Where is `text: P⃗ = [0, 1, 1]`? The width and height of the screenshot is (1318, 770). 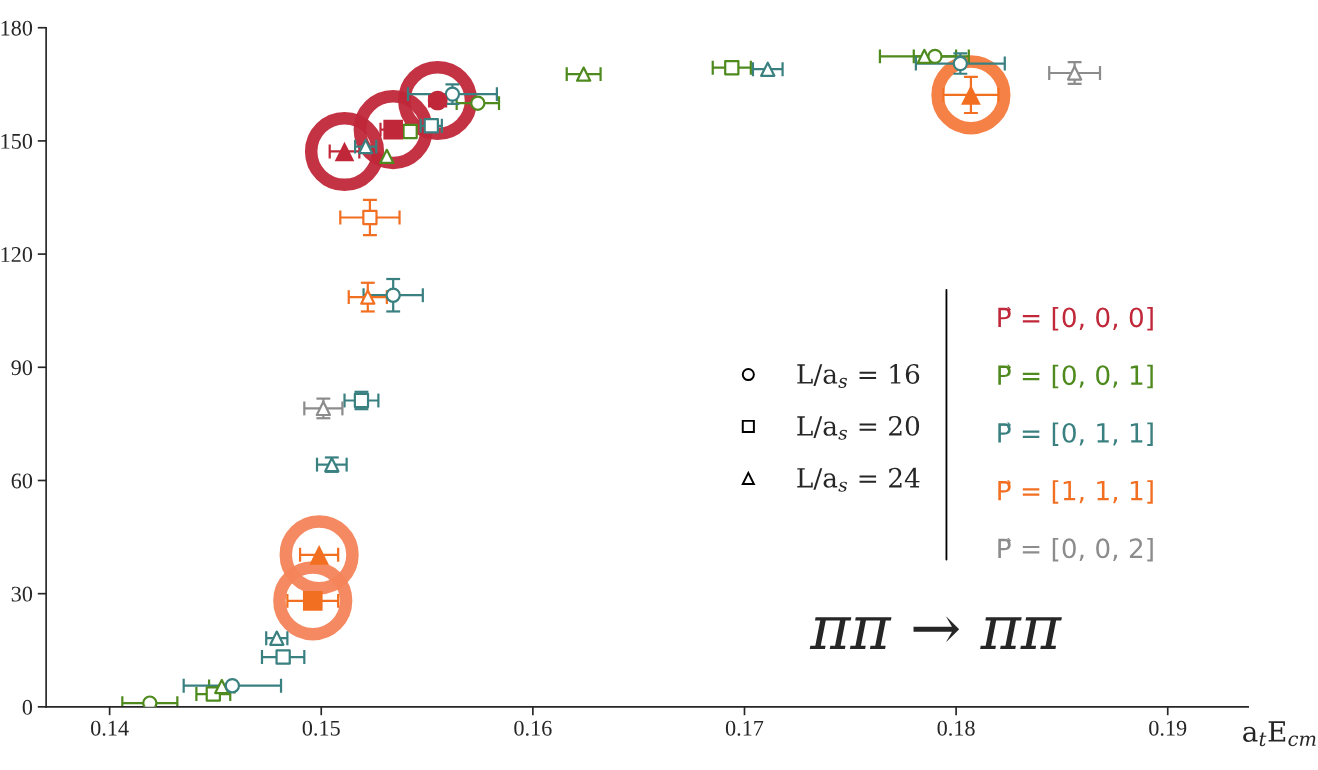
text: P⃗ = [0, 1, 1] is located at coordinates (1075, 434).